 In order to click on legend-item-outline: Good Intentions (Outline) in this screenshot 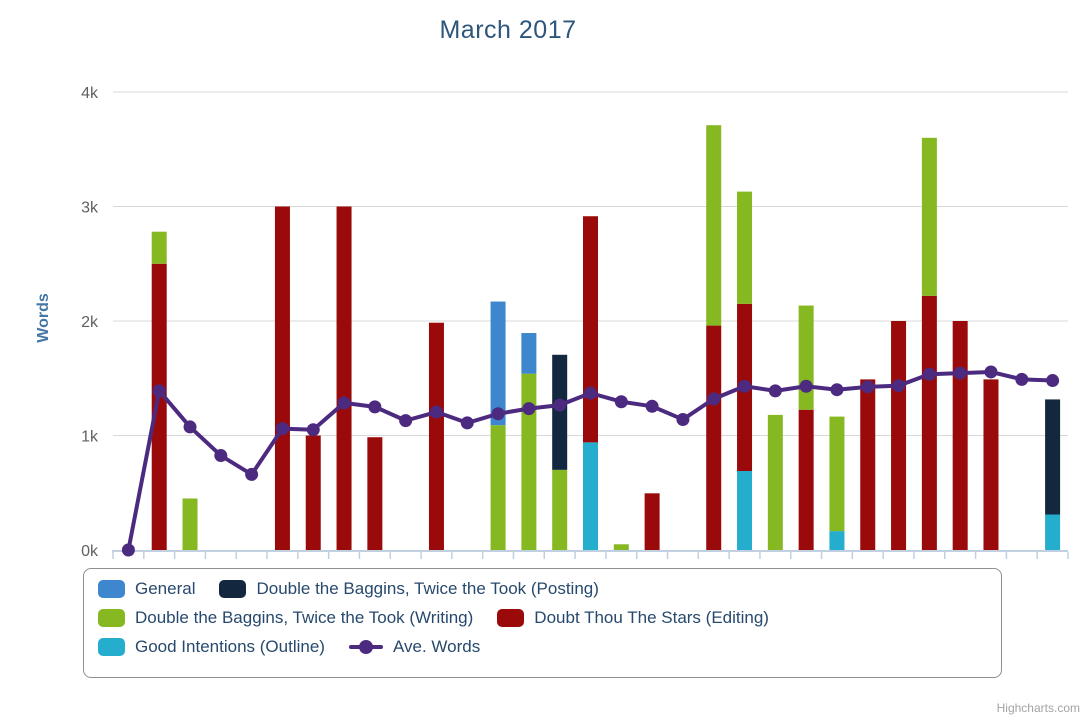, I will do `click(211, 647)`.